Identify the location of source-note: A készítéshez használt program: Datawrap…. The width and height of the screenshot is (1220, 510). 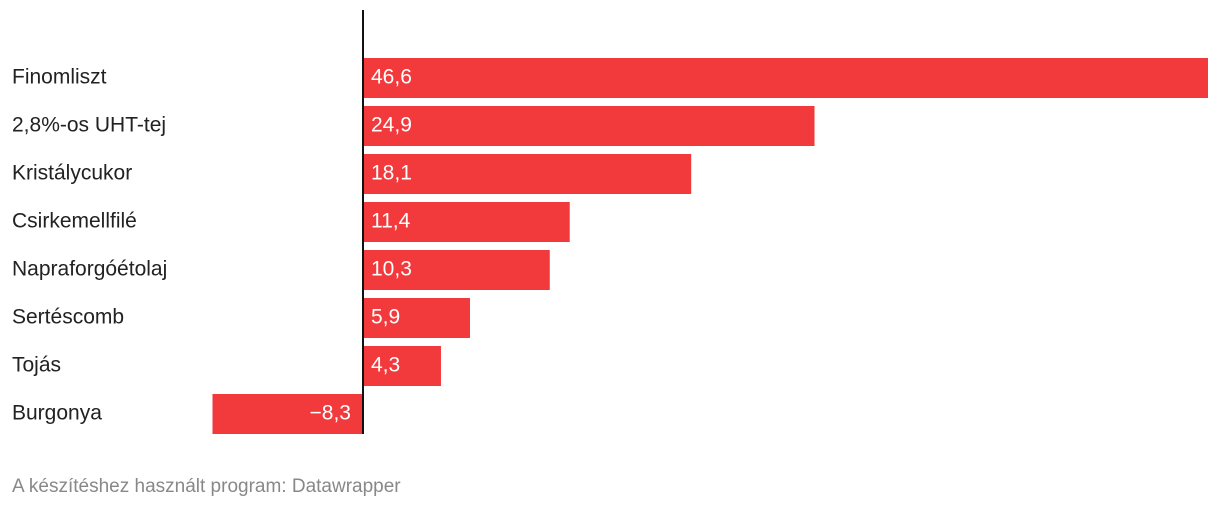
(206, 486).